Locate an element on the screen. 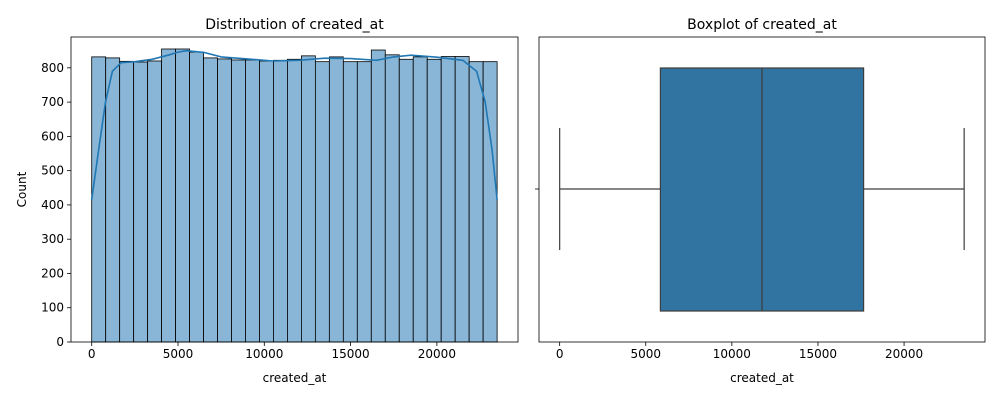 The image size is (1000, 400). chart-title: Boxplot of created_at is located at coordinates (762, 25).